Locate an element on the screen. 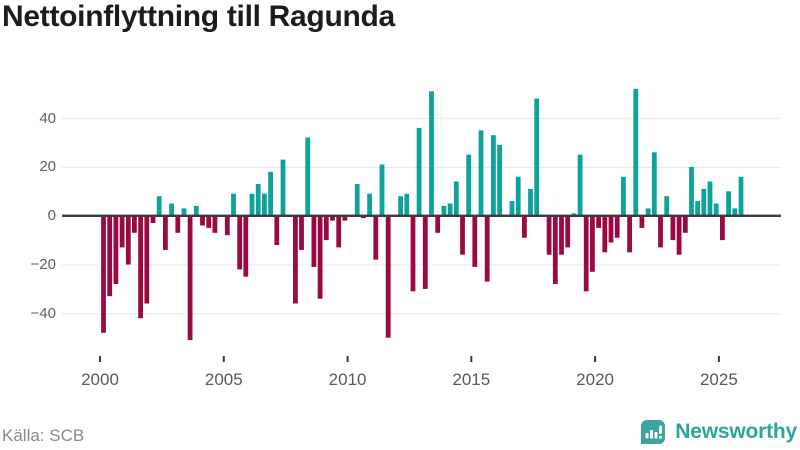  chart-title: Nettoinflyttning till Ragunda is located at coordinates (198, 16).